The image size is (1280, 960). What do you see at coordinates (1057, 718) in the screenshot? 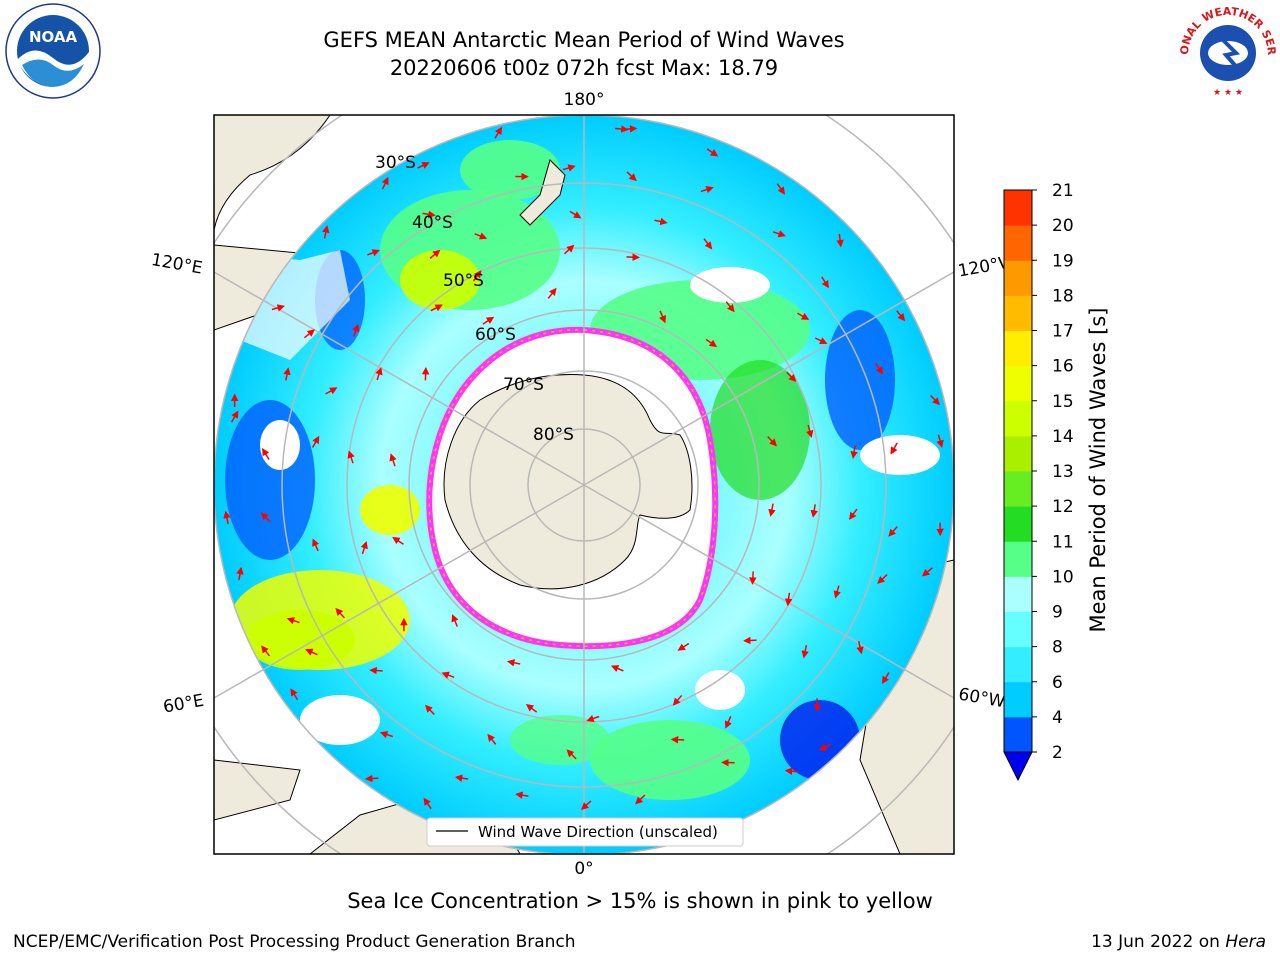
I see `colorbar-tick-label: 4` at bounding box center [1057, 718].